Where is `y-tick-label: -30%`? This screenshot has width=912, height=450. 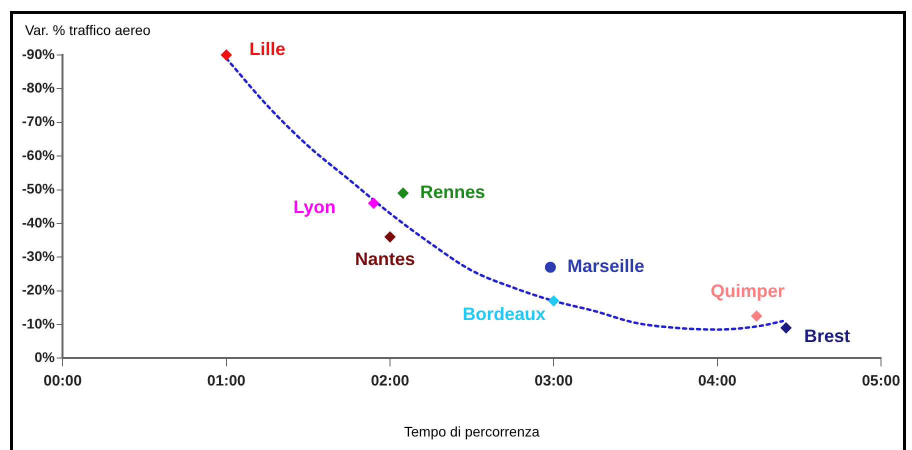
y-tick-label: -30% is located at coordinates (39, 256).